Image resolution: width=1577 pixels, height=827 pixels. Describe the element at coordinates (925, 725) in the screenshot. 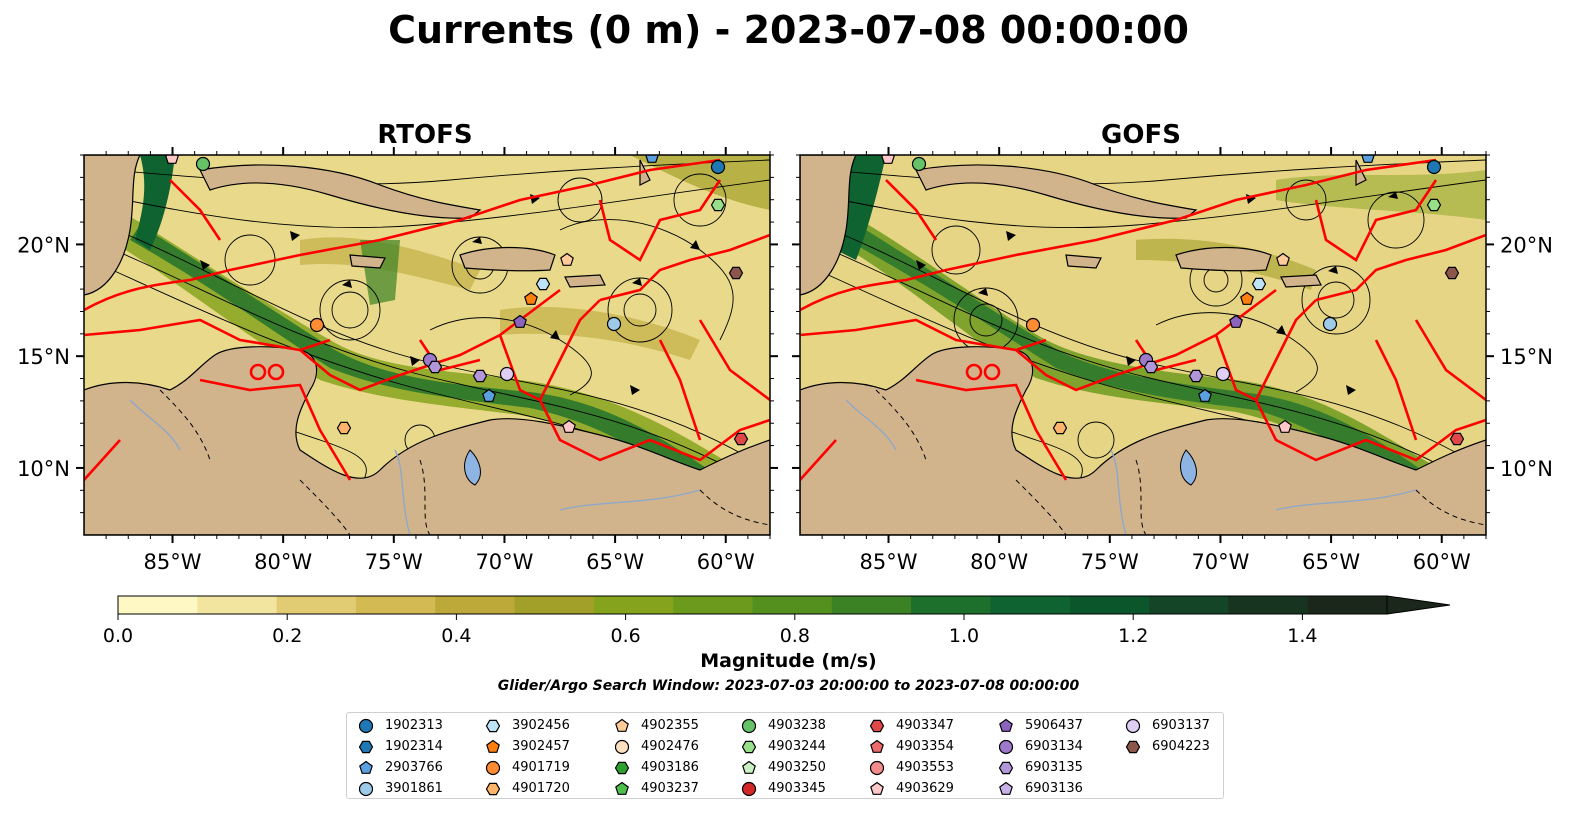

I see `legend-item-label: 4903347` at that location.